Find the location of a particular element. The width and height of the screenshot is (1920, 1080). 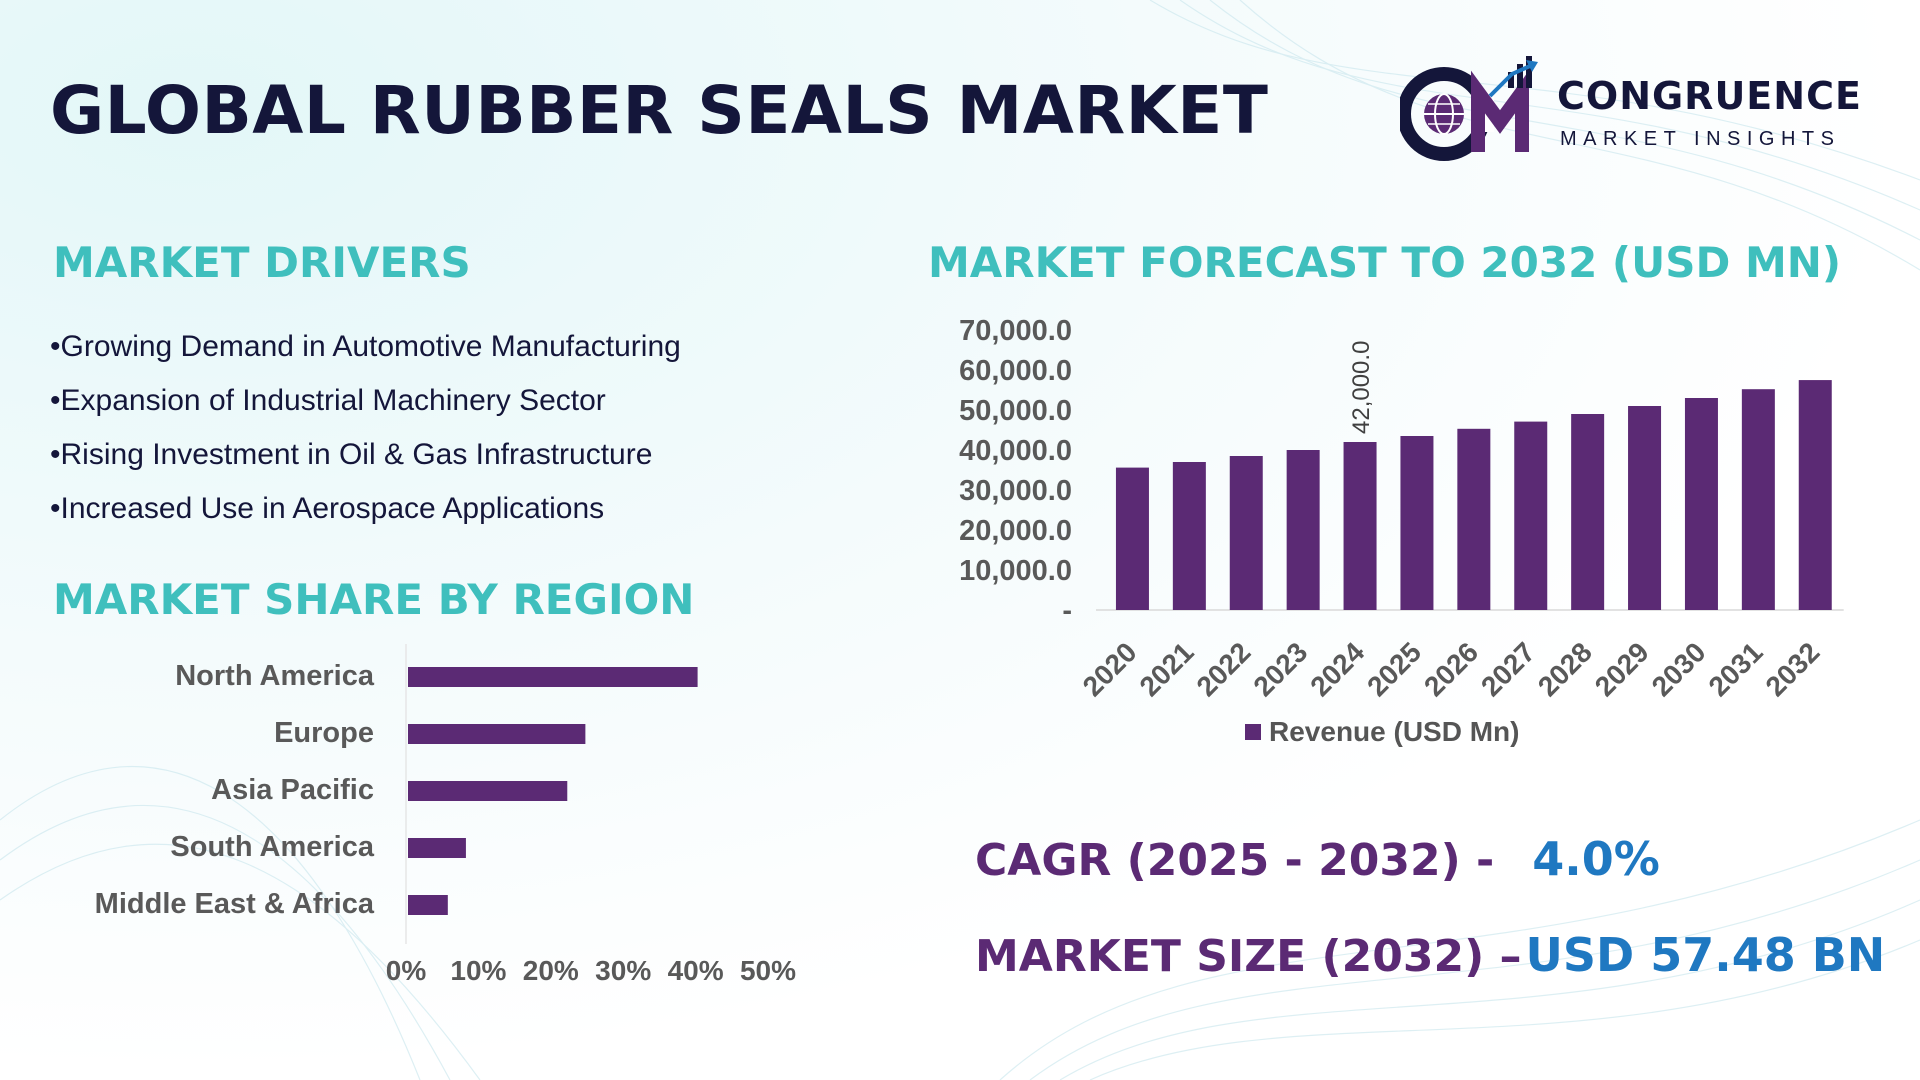

region-x-tick-label: 30% is located at coordinates (623, 970).